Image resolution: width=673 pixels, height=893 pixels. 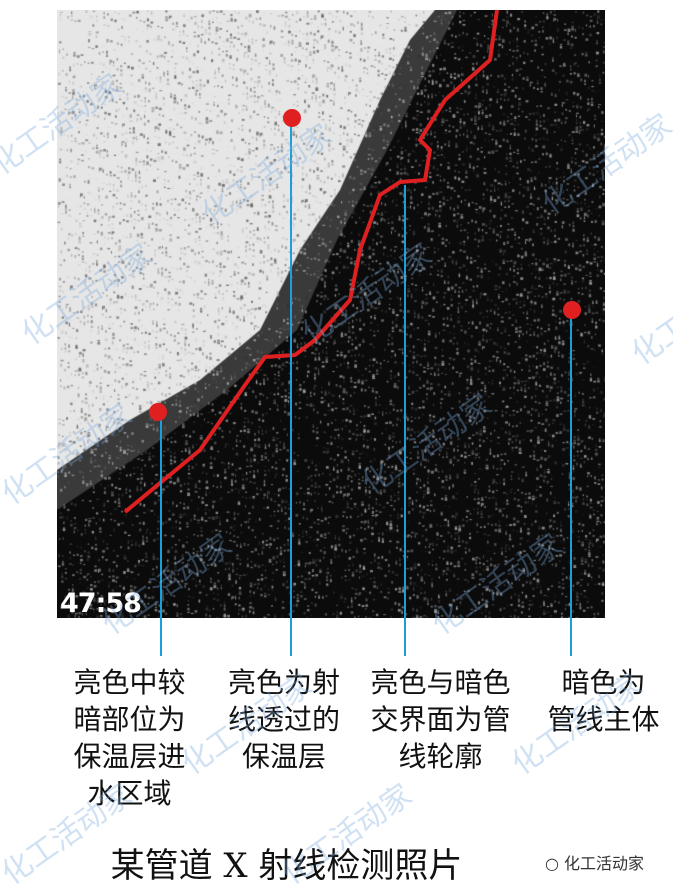 I want to click on annotation-insulation: 亮色为射 线透过的 保温层, so click(x=283, y=719).